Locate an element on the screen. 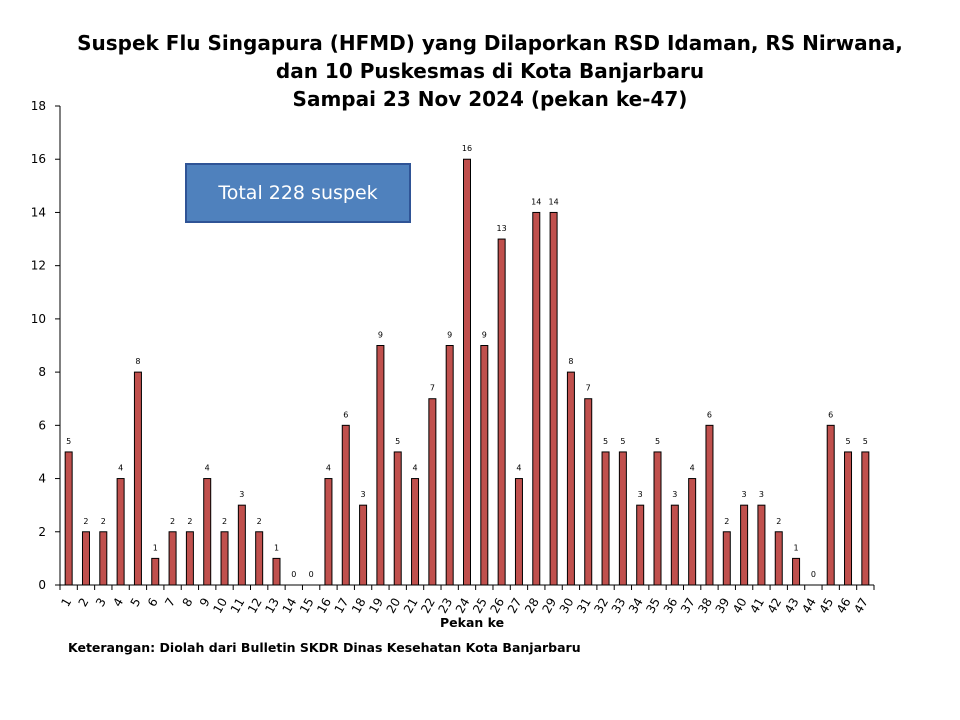 This screenshot has width=960, height=720. x-tick-label: 31 is located at coordinates (584, 606).